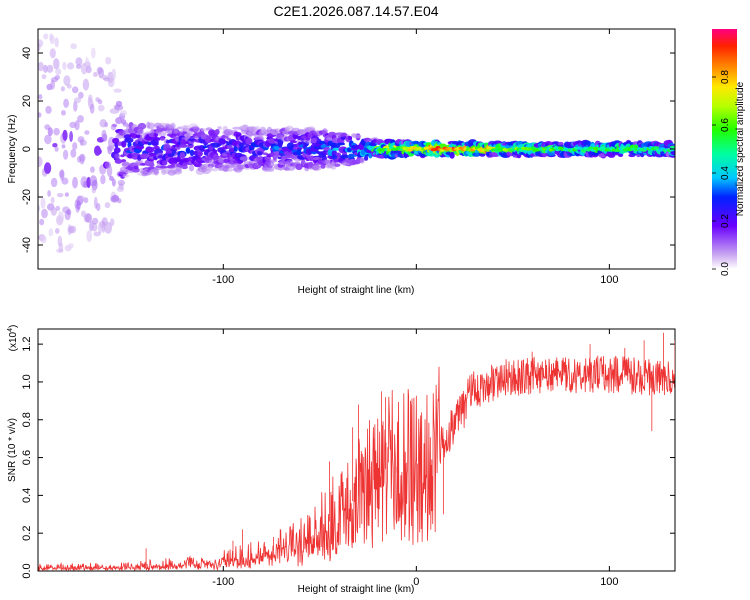  What do you see at coordinates (725, 77) in the screenshot?
I see `colorbar-tick-label: 0.8` at bounding box center [725, 77].